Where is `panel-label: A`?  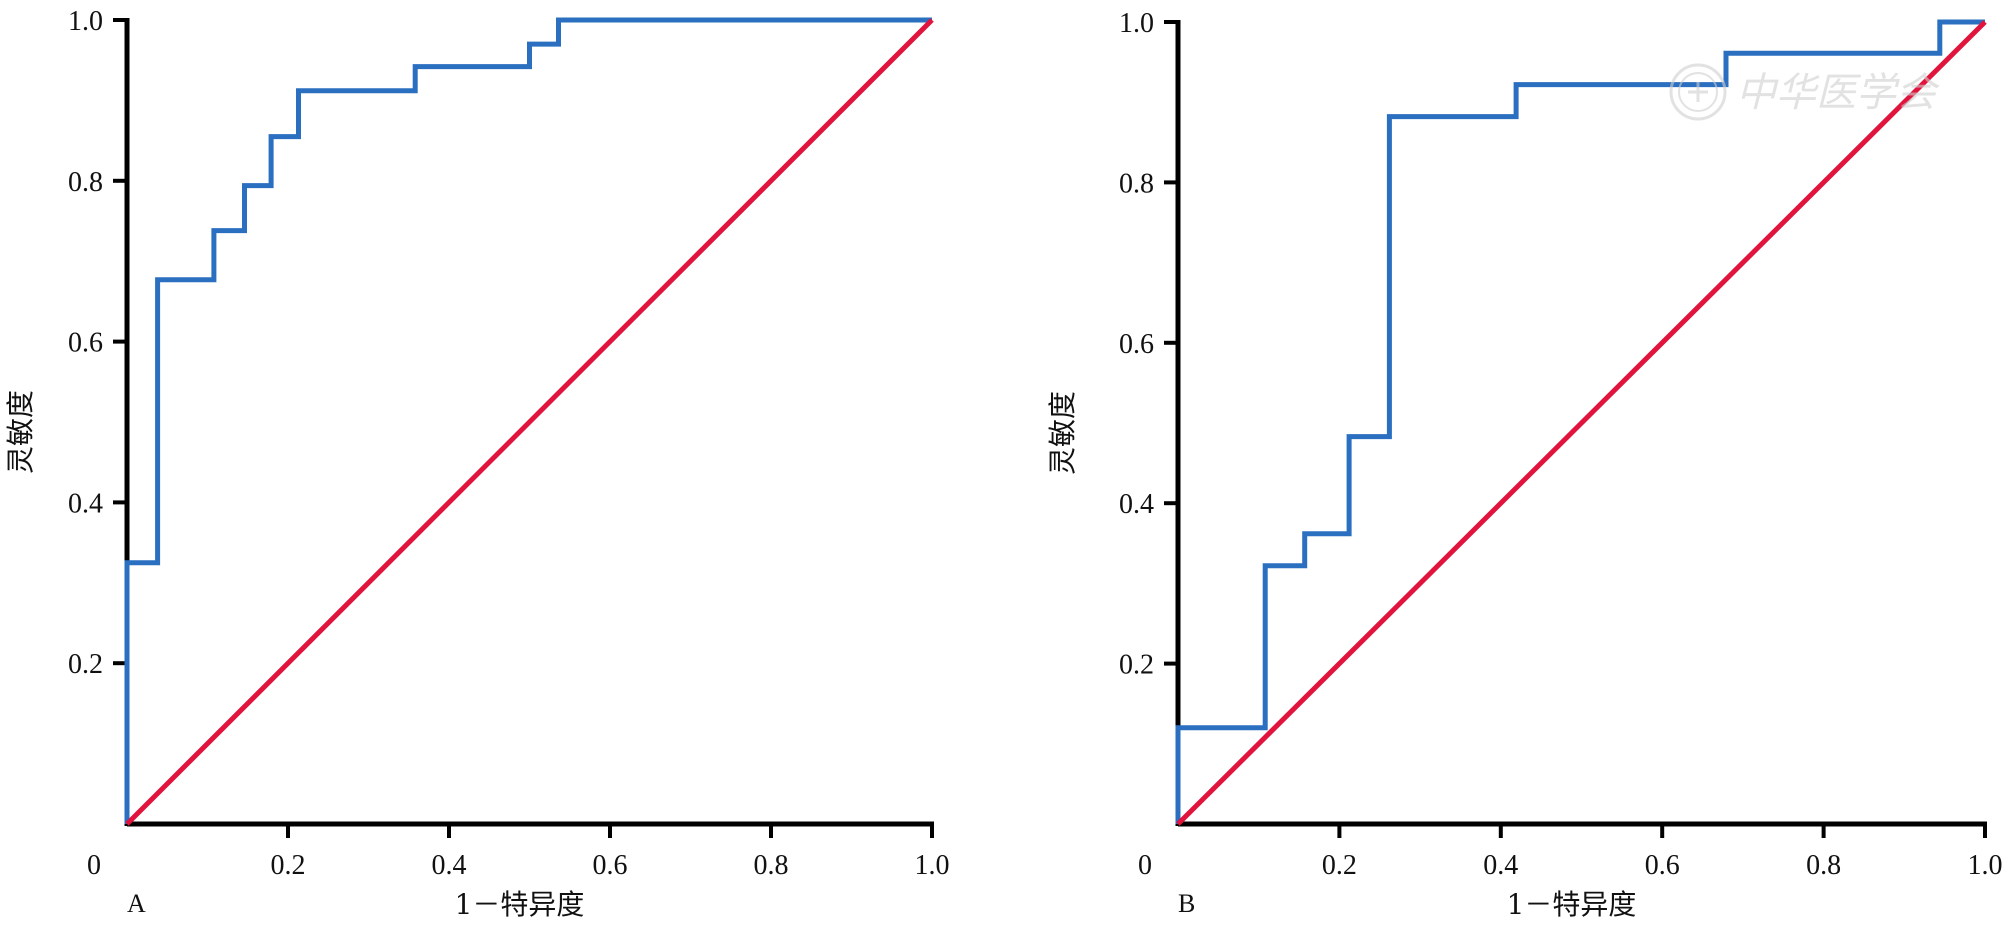 panel-label: A is located at coordinates (136, 903).